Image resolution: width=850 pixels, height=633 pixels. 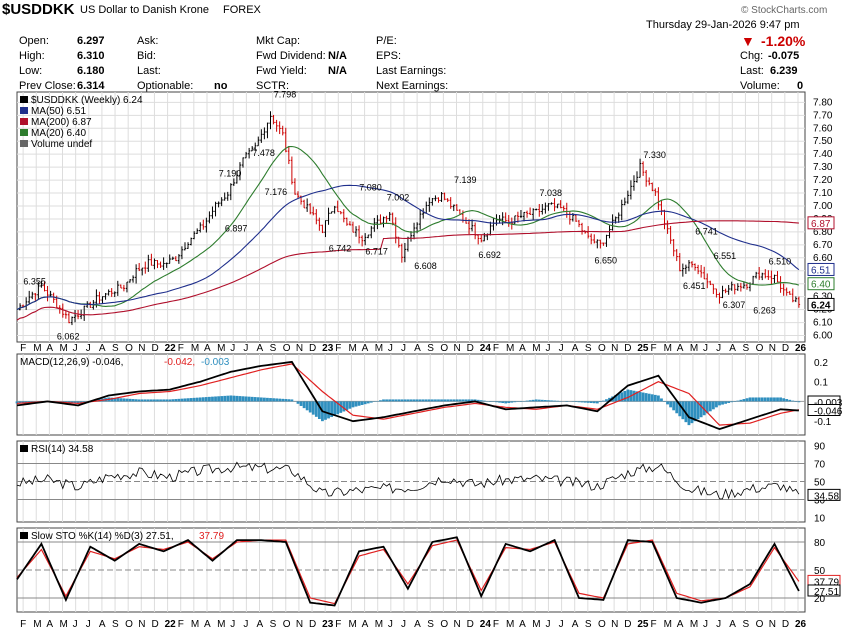 I want to click on rsi-axis-label: 34.58, so click(x=826, y=496).